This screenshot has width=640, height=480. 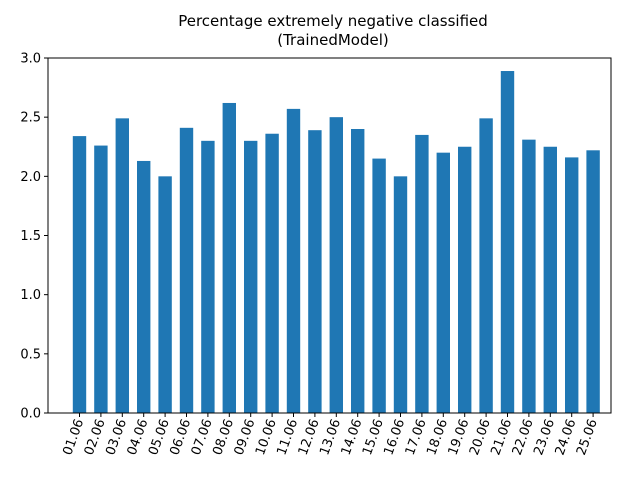 What do you see at coordinates (30, 236) in the screenshot?
I see `y-tick-label-1.5: 1.5` at bounding box center [30, 236].